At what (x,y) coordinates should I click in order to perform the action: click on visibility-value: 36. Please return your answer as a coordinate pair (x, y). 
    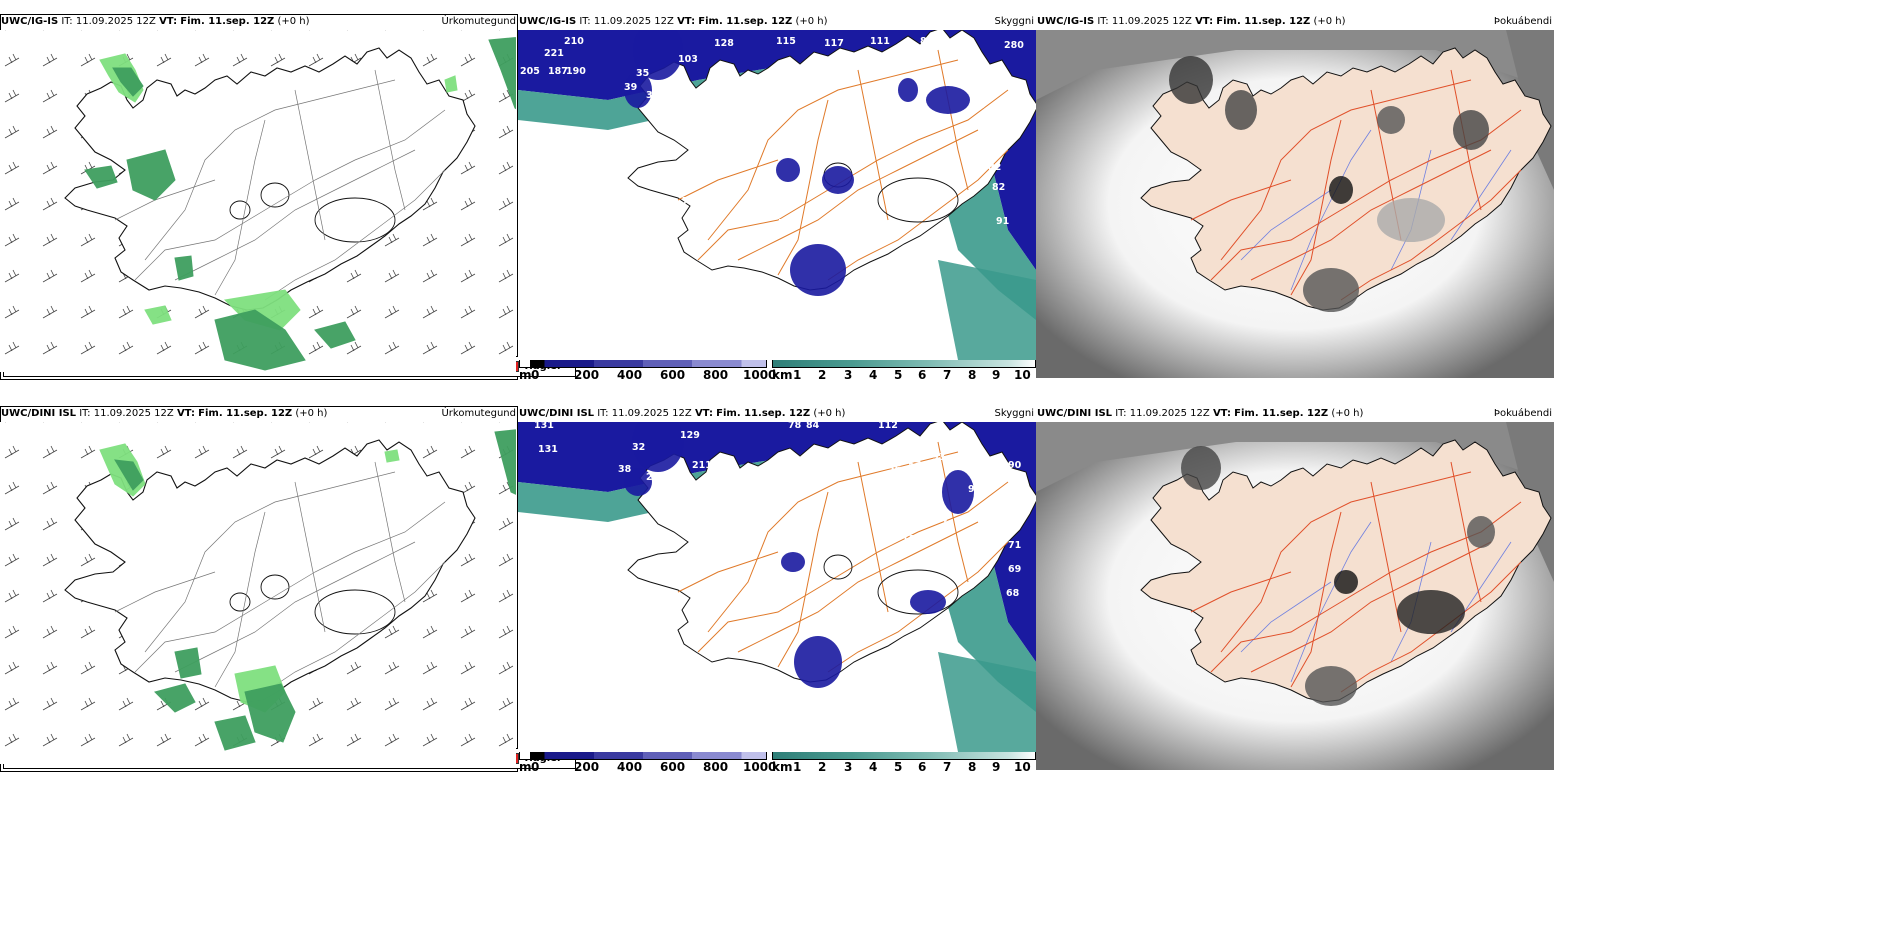
    Looking at the image, I should click on (681, 115).